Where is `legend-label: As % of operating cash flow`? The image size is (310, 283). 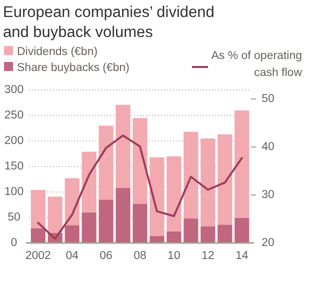
legend-label: As % of operating cash flow is located at coordinates (257, 64).